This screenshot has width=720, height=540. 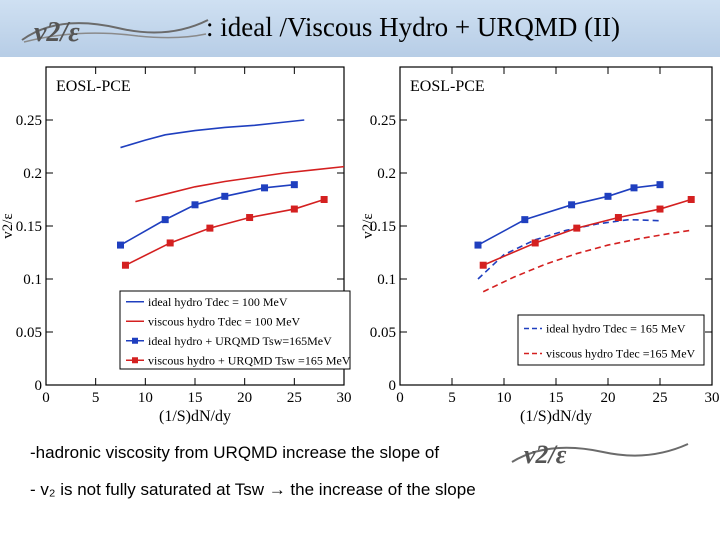 What do you see at coordinates (218, 302) in the screenshot?
I see `legend-label: ideal hydro Tdec = 100 MeV` at bounding box center [218, 302].